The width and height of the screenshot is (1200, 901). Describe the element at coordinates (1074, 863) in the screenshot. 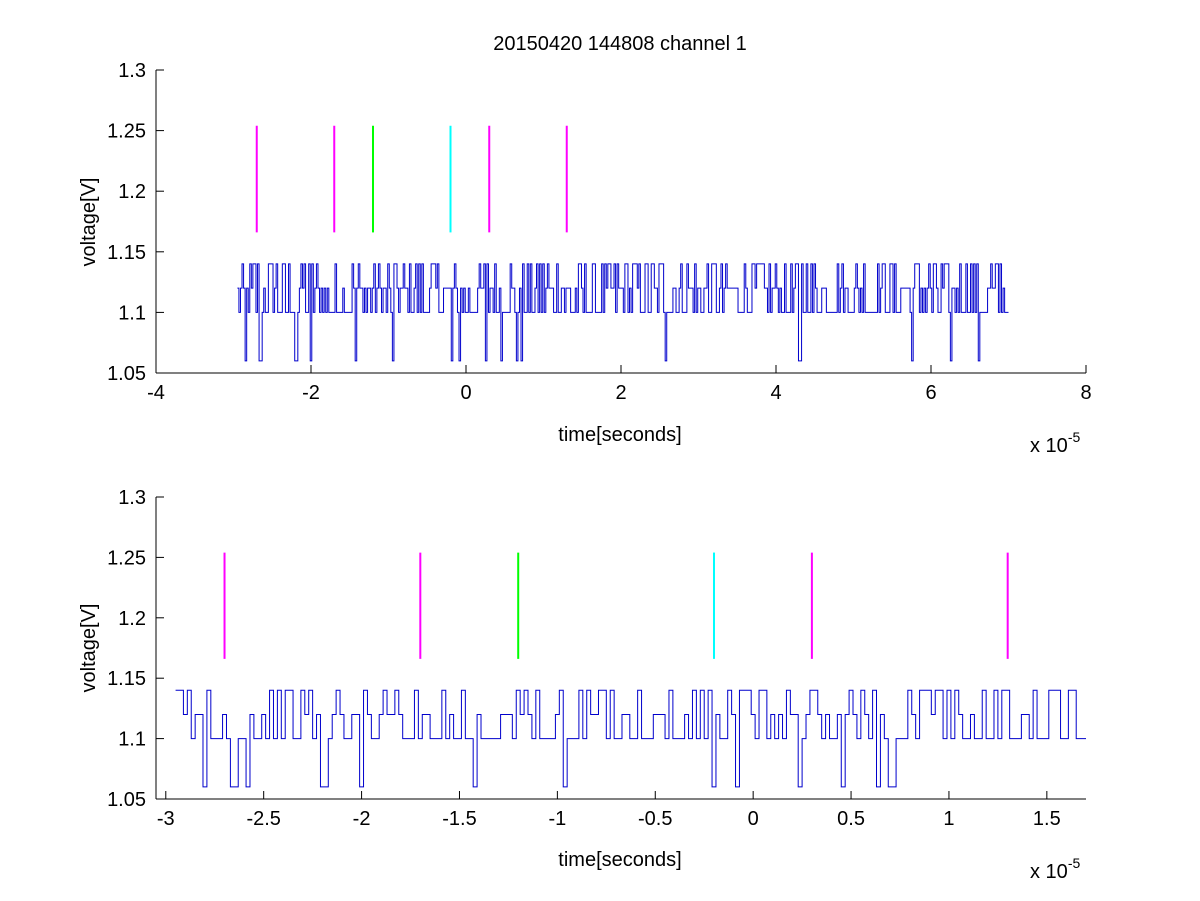

I see `x-exponent-power-bottom: -5` at that location.